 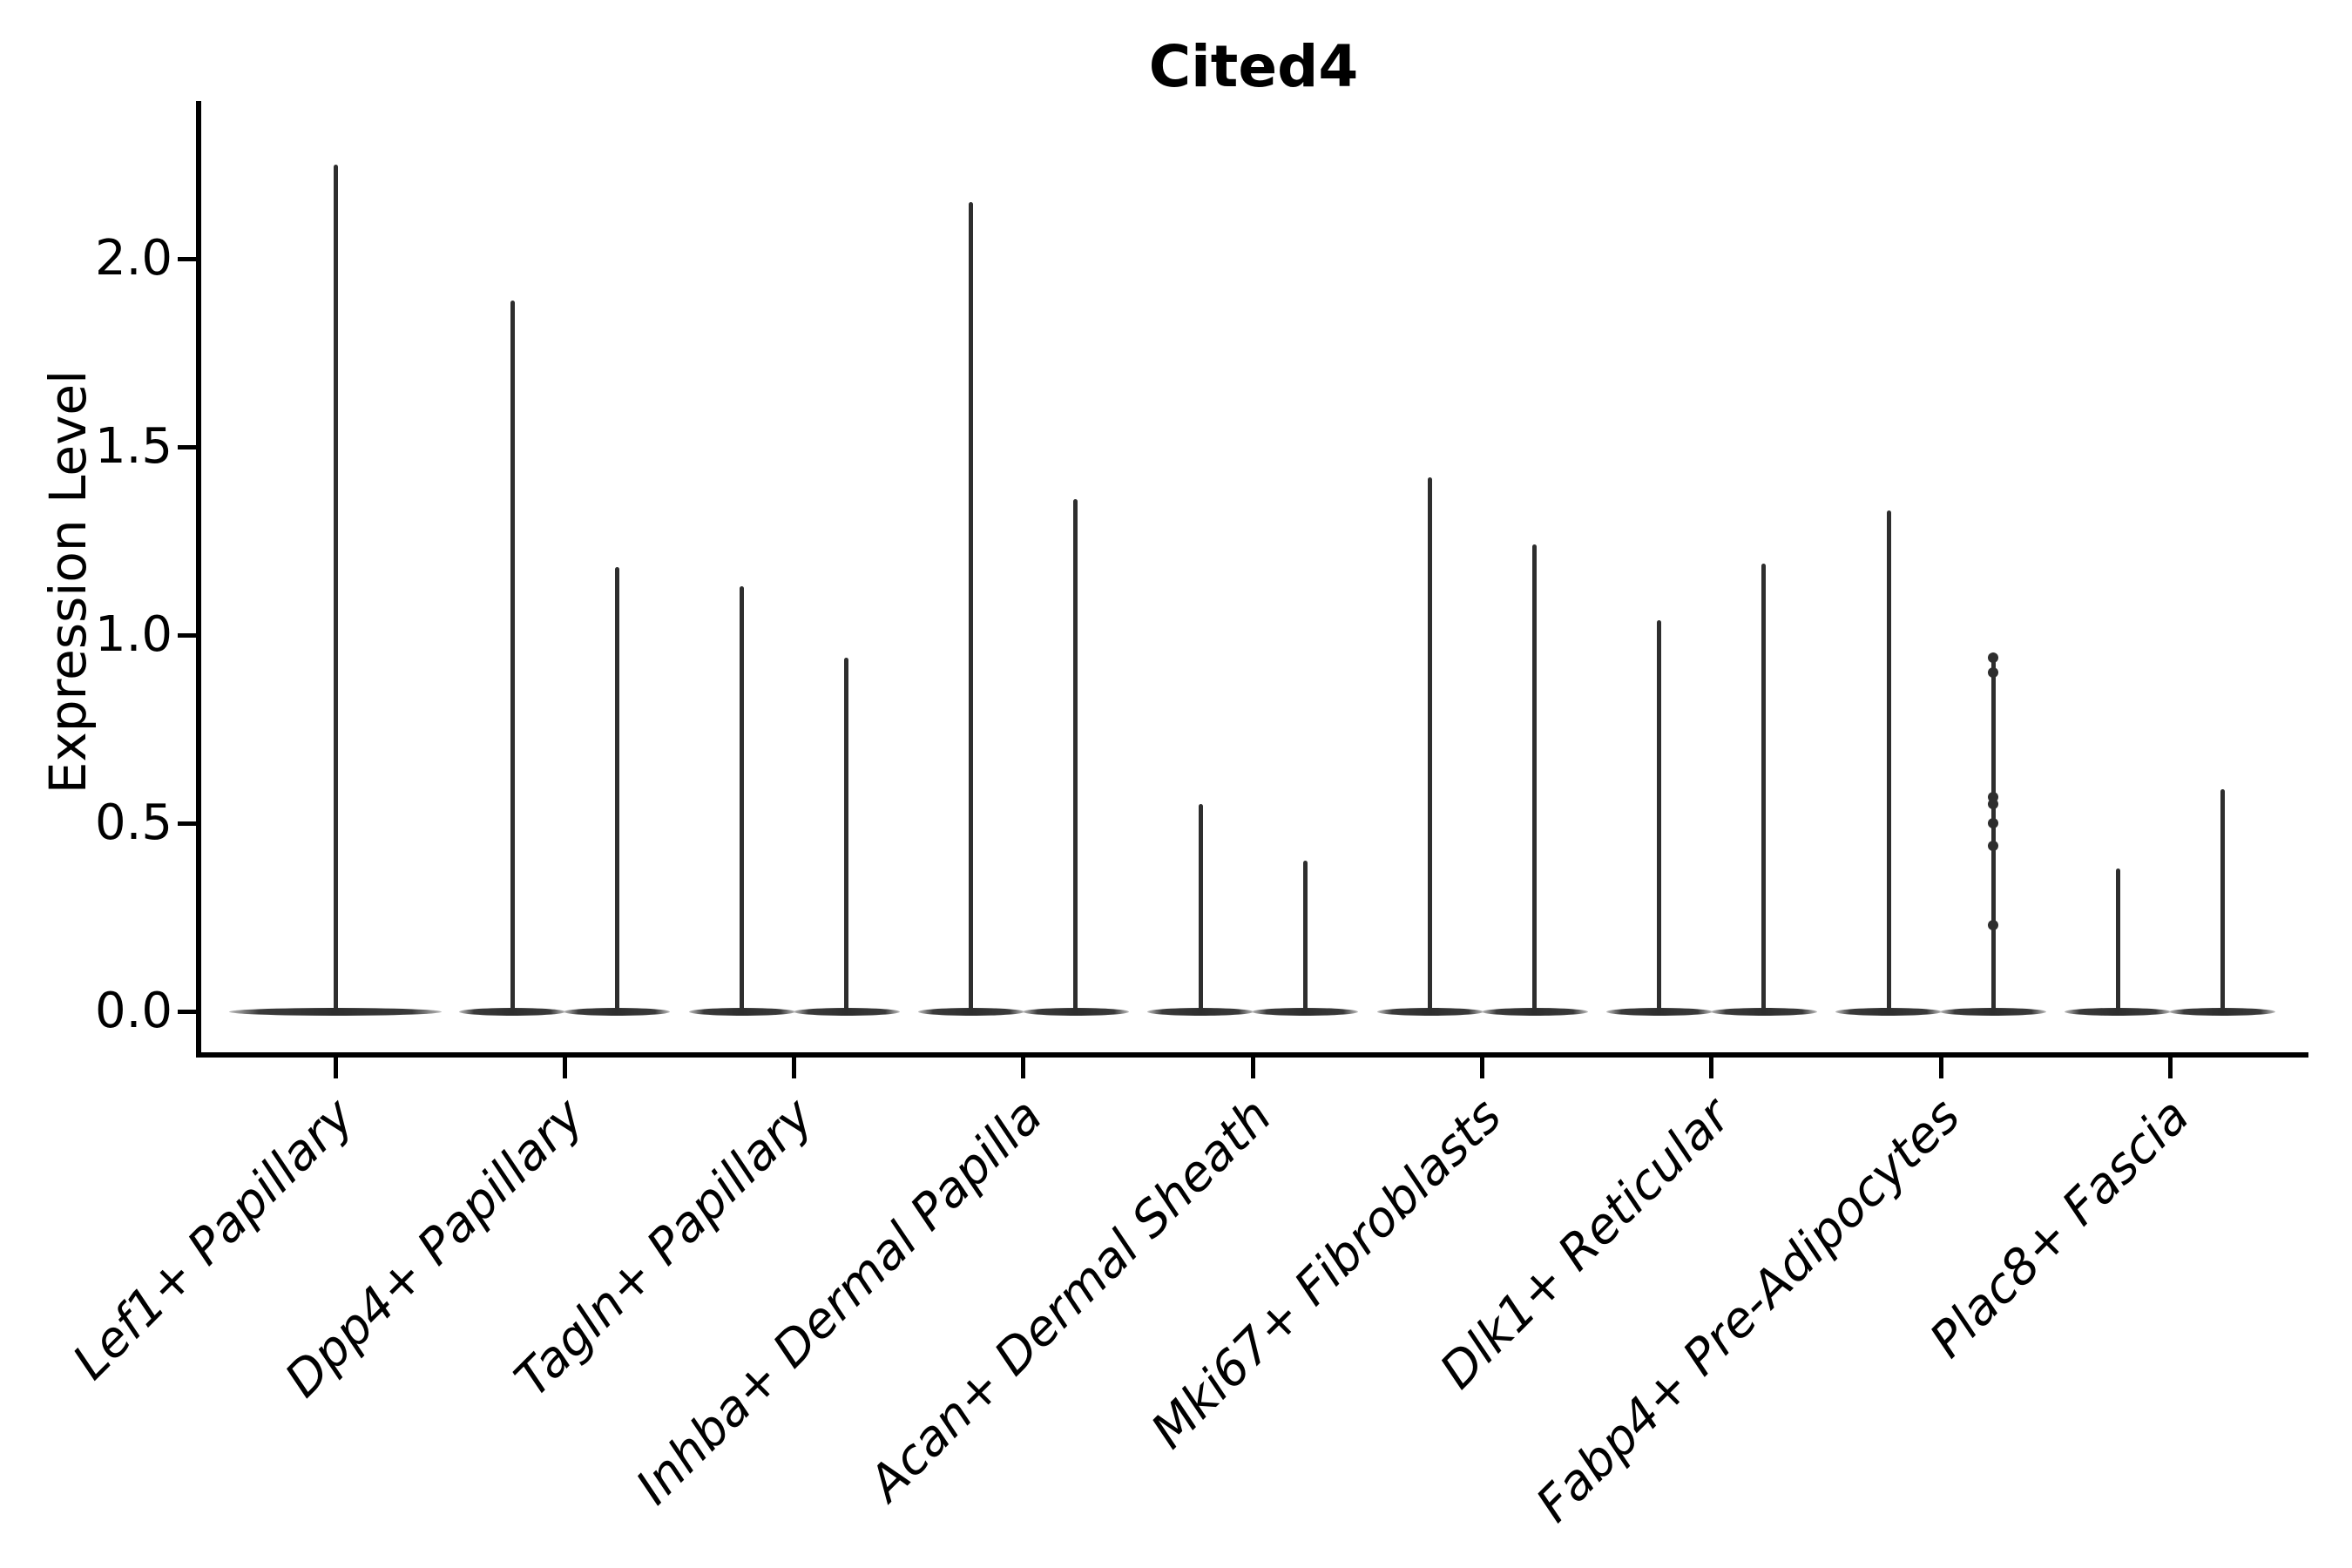 I want to click on y-tick-label: 0.5, so click(x=133, y=822).